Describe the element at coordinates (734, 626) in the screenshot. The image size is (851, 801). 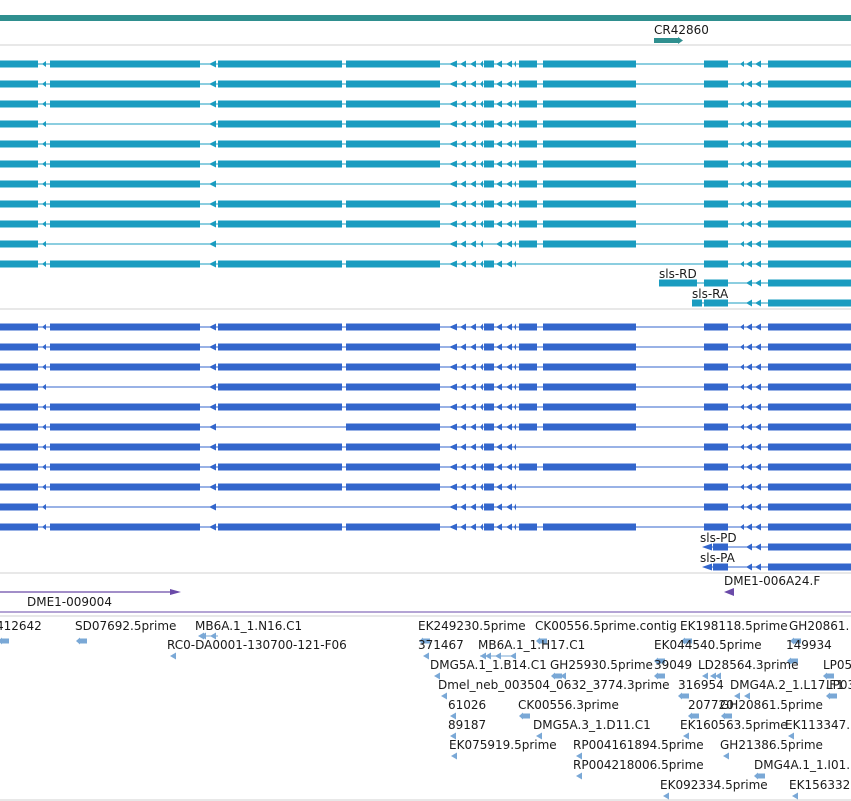
I see `est-label: EK198118.5prime` at that location.